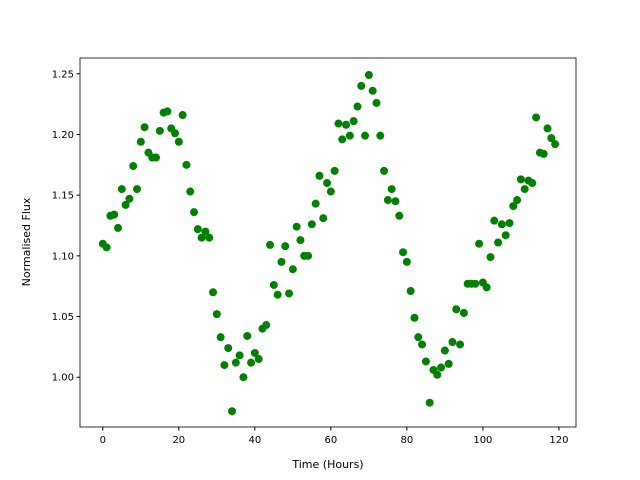 Image resolution: width=640 pixels, height=480 pixels. Describe the element at coordinates (26, 241) in the screenshot. I see `y-axis-label: Normalised Flux` at that location.